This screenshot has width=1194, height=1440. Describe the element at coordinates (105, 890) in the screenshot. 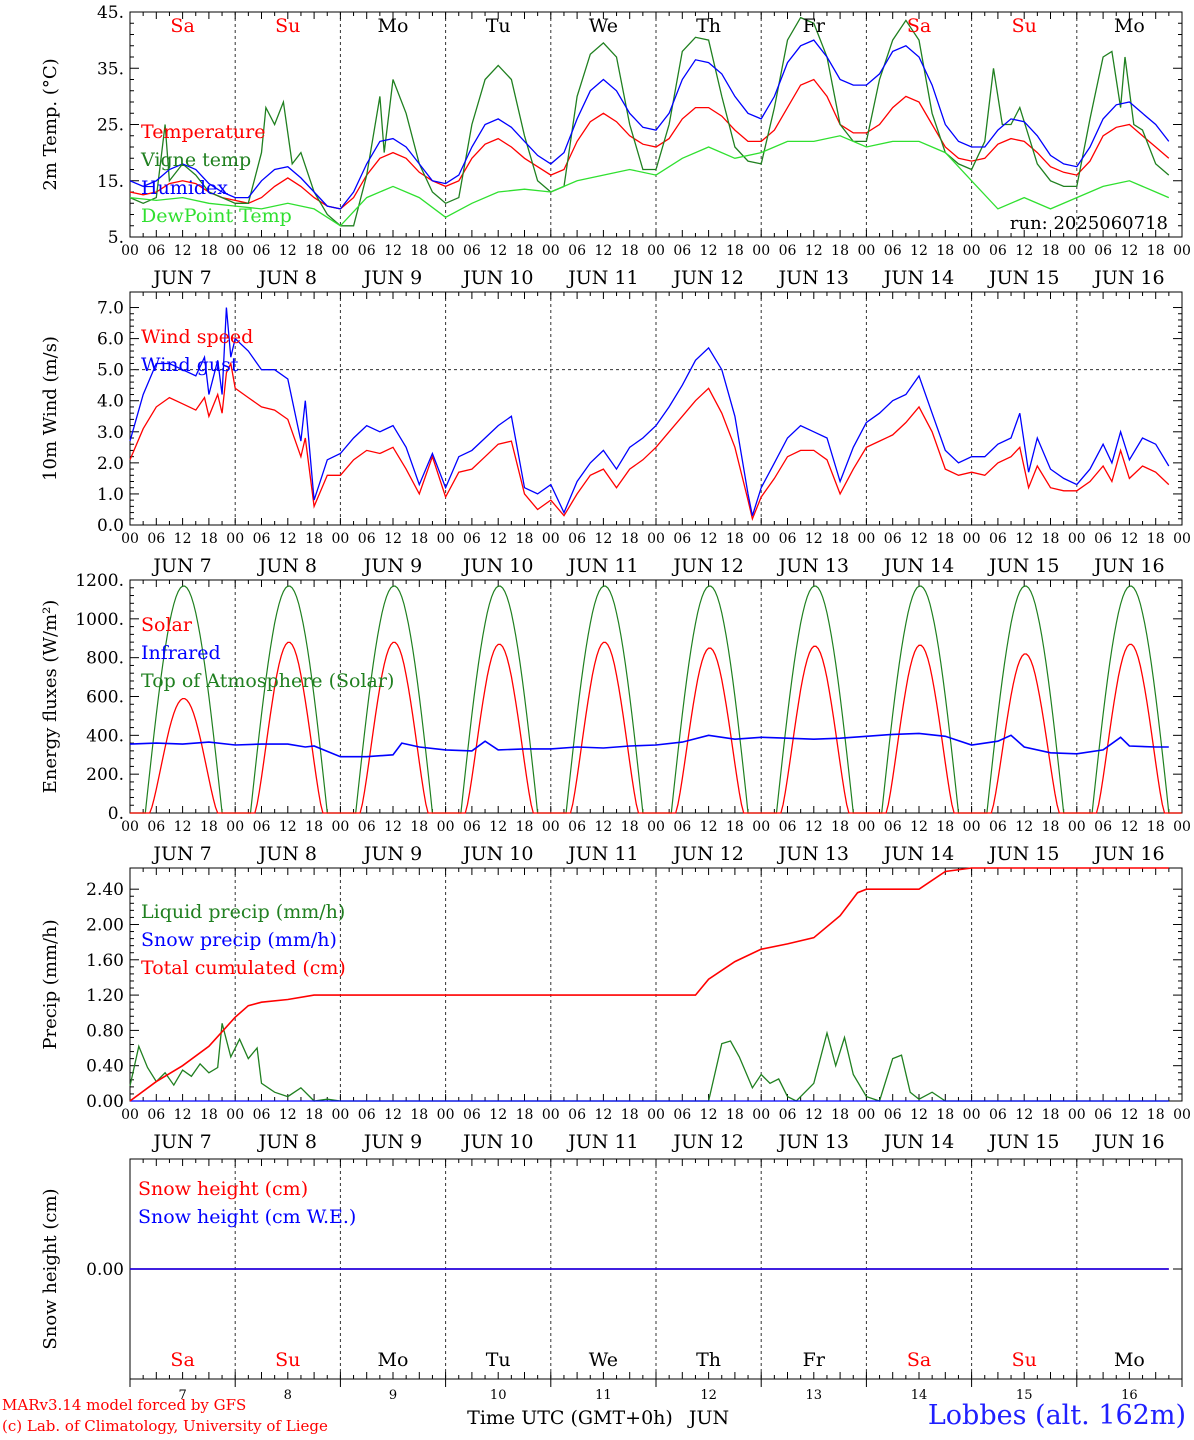

I see `y-tick-label: 2.40` at that location.